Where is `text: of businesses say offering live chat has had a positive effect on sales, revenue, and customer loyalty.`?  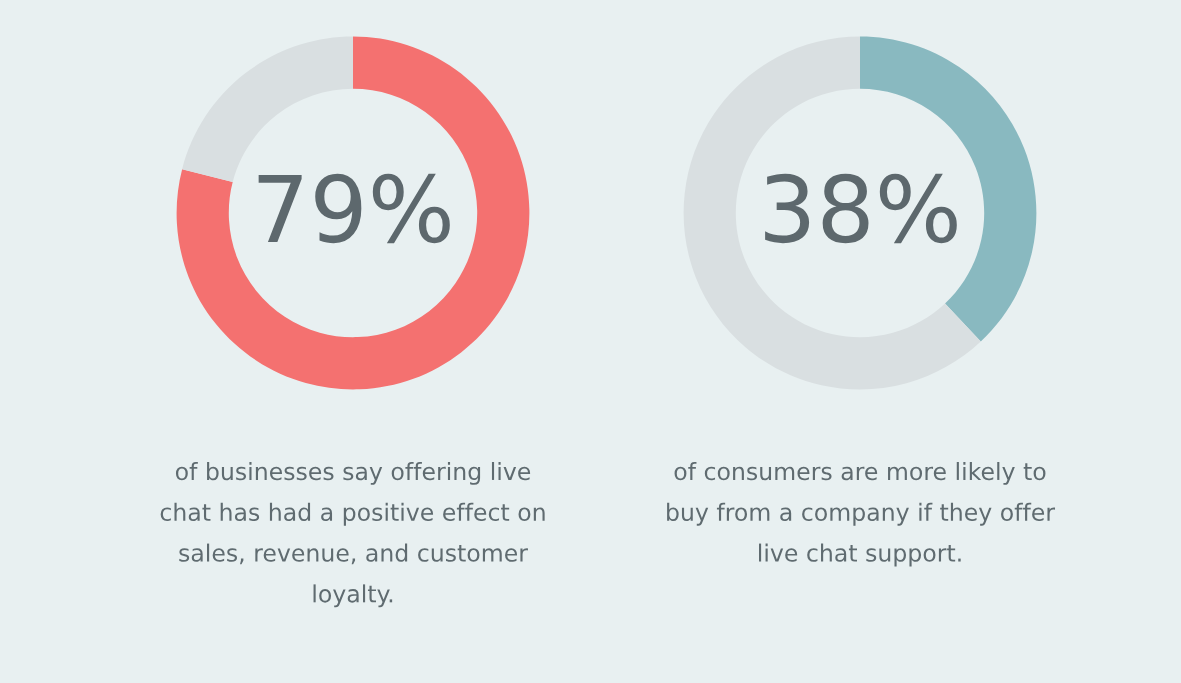
text: of businesses say offering live chat has had a positive effect on sales, revenue, and customer loyalty. is located at coordinates (352, 535).